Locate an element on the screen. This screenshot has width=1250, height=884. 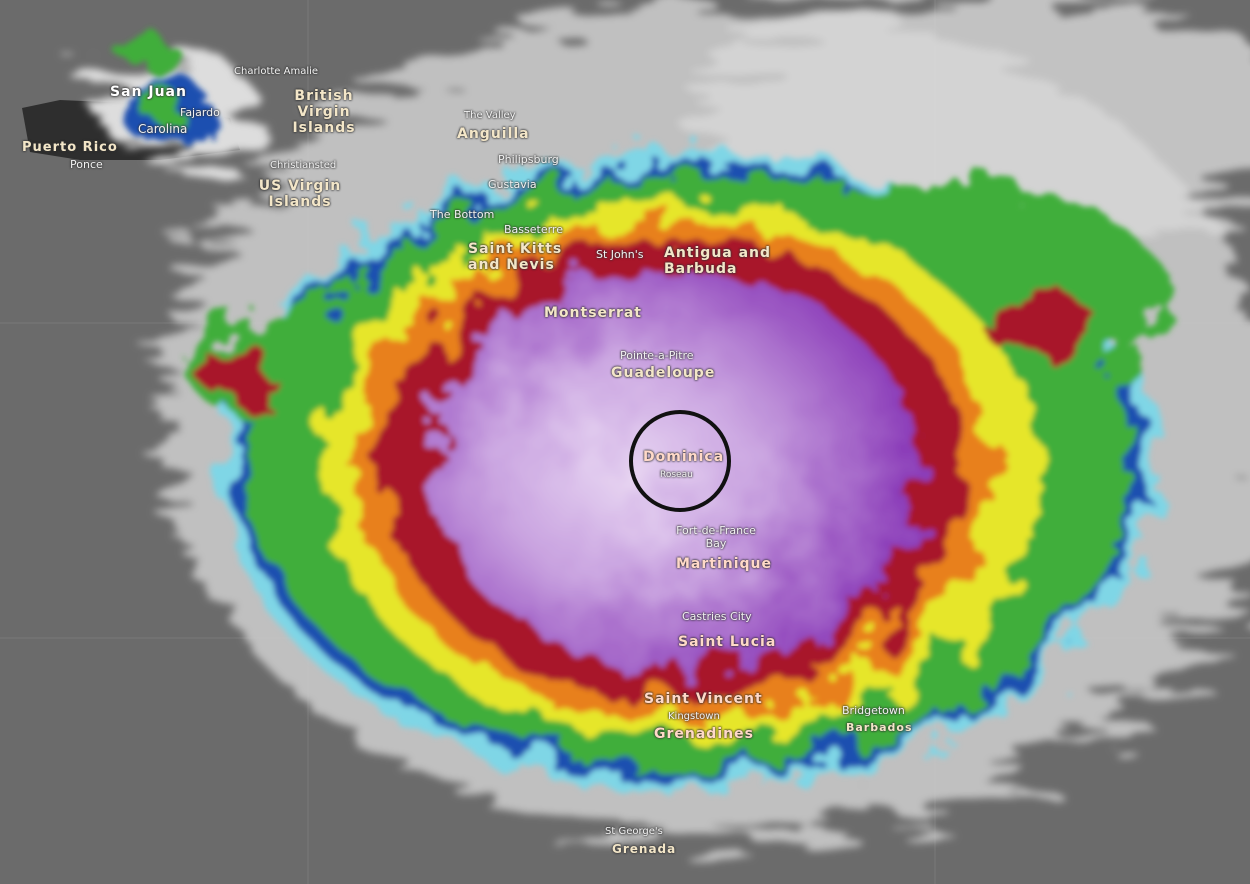
label-st-johns: St John's is located at coordinates (620, 254).